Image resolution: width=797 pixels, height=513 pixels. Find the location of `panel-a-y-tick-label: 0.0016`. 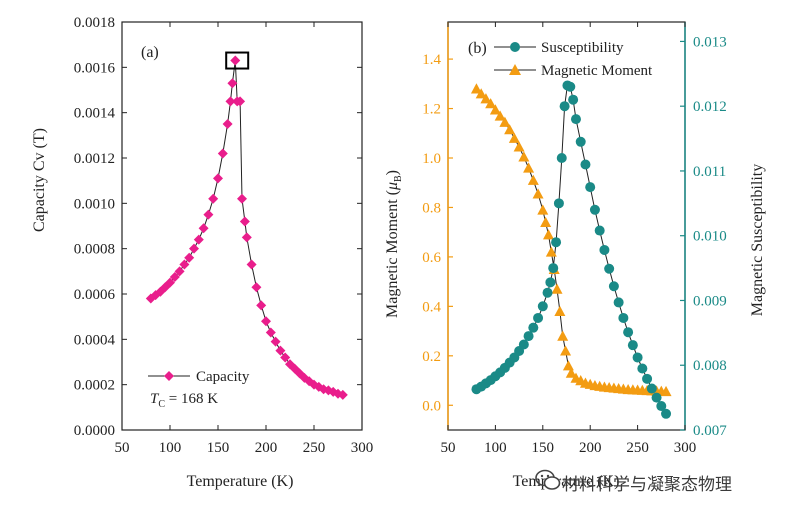

panel-a-y-tick-label: 0.0016 is located at coordinates (95, 68).